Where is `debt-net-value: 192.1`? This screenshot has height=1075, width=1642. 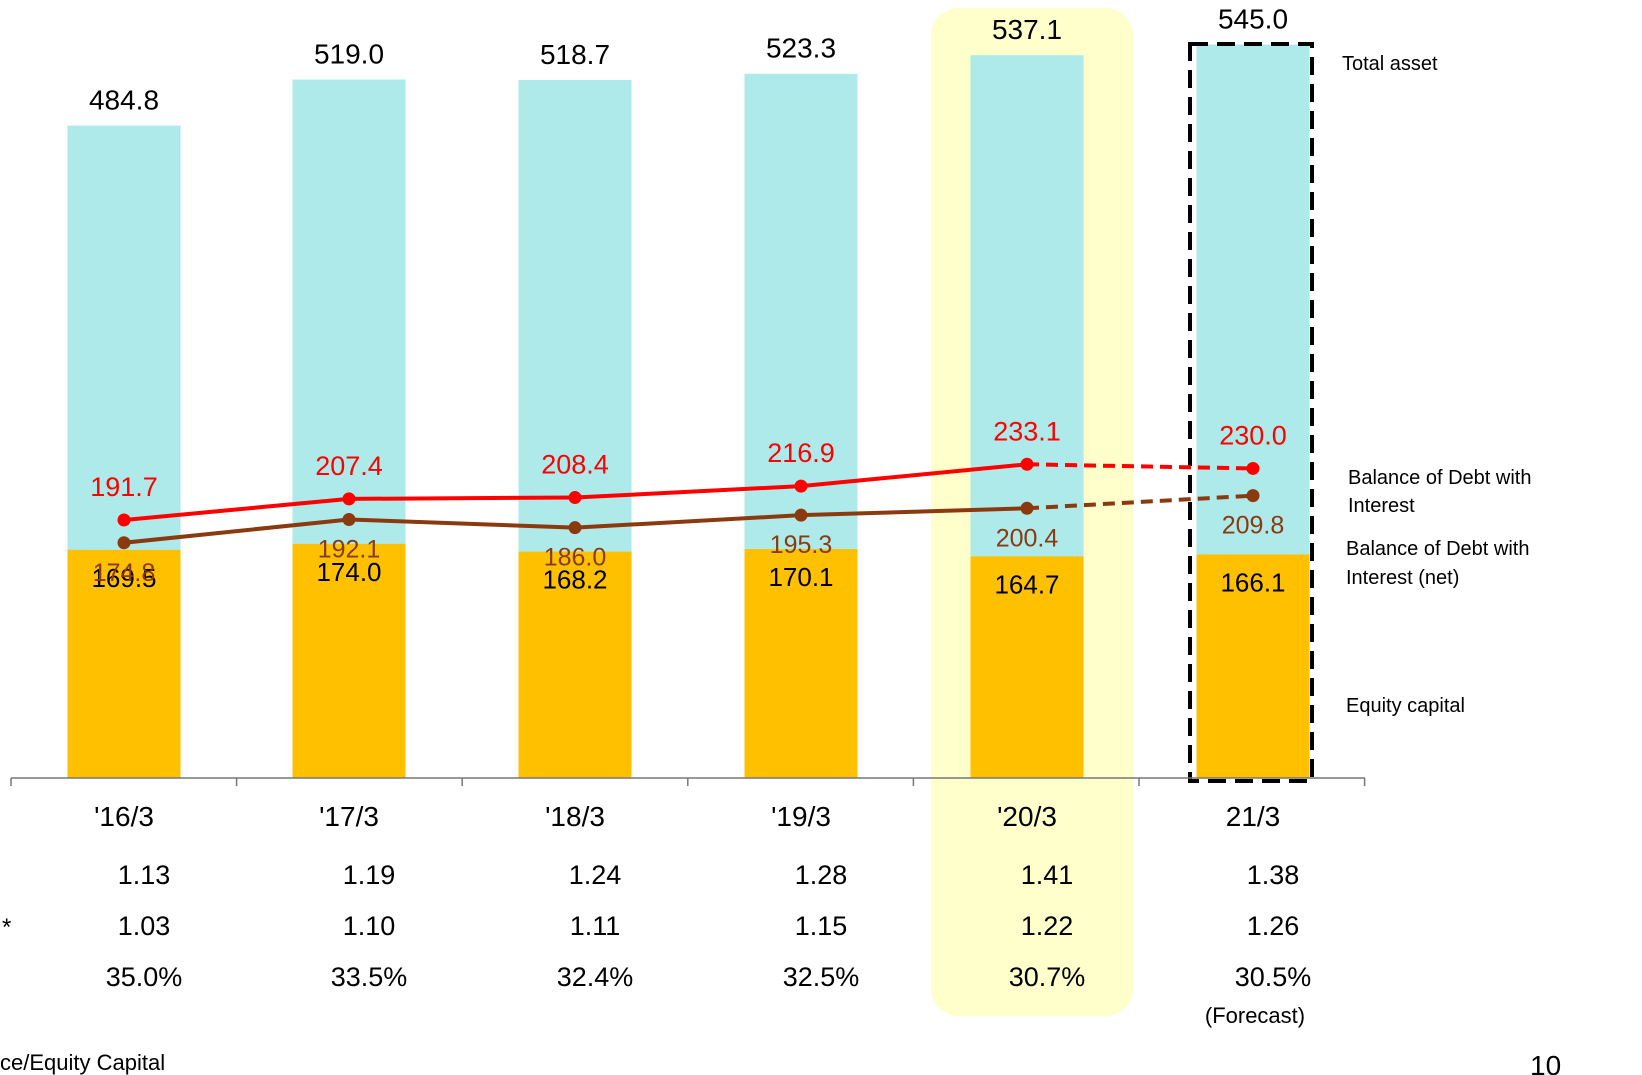
debt-net-value: 192.1 is located at coordinates (349, 549).